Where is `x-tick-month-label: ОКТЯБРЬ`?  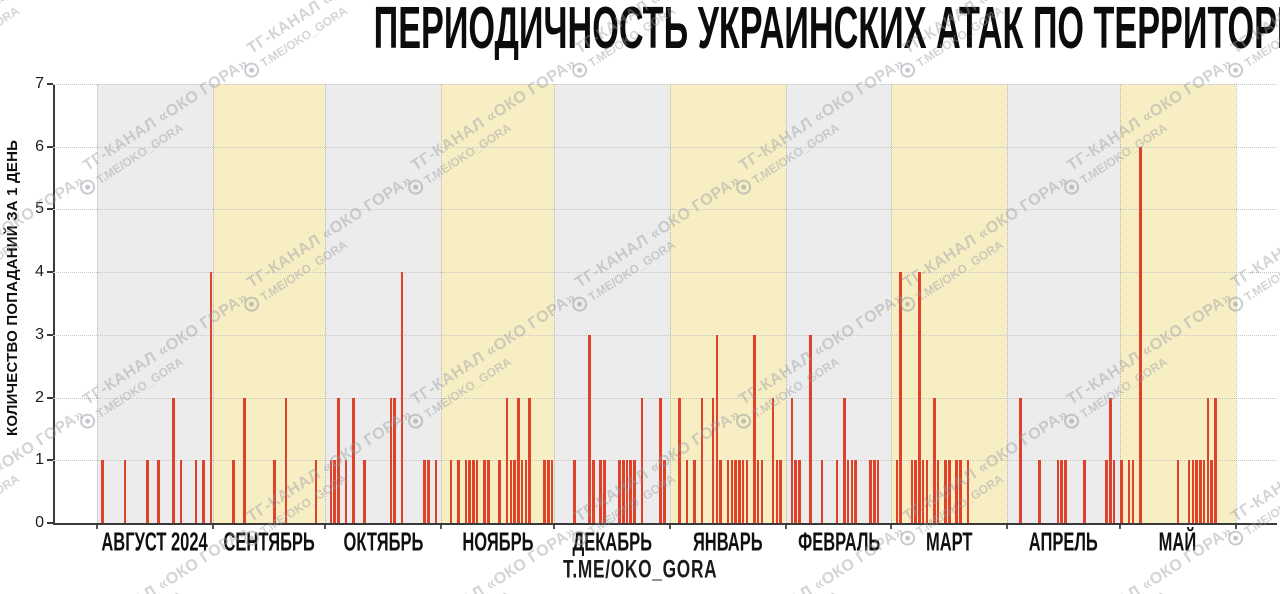
x-tick-month-label: ОКТЯБРЬ is located at coordinates (383, 542).